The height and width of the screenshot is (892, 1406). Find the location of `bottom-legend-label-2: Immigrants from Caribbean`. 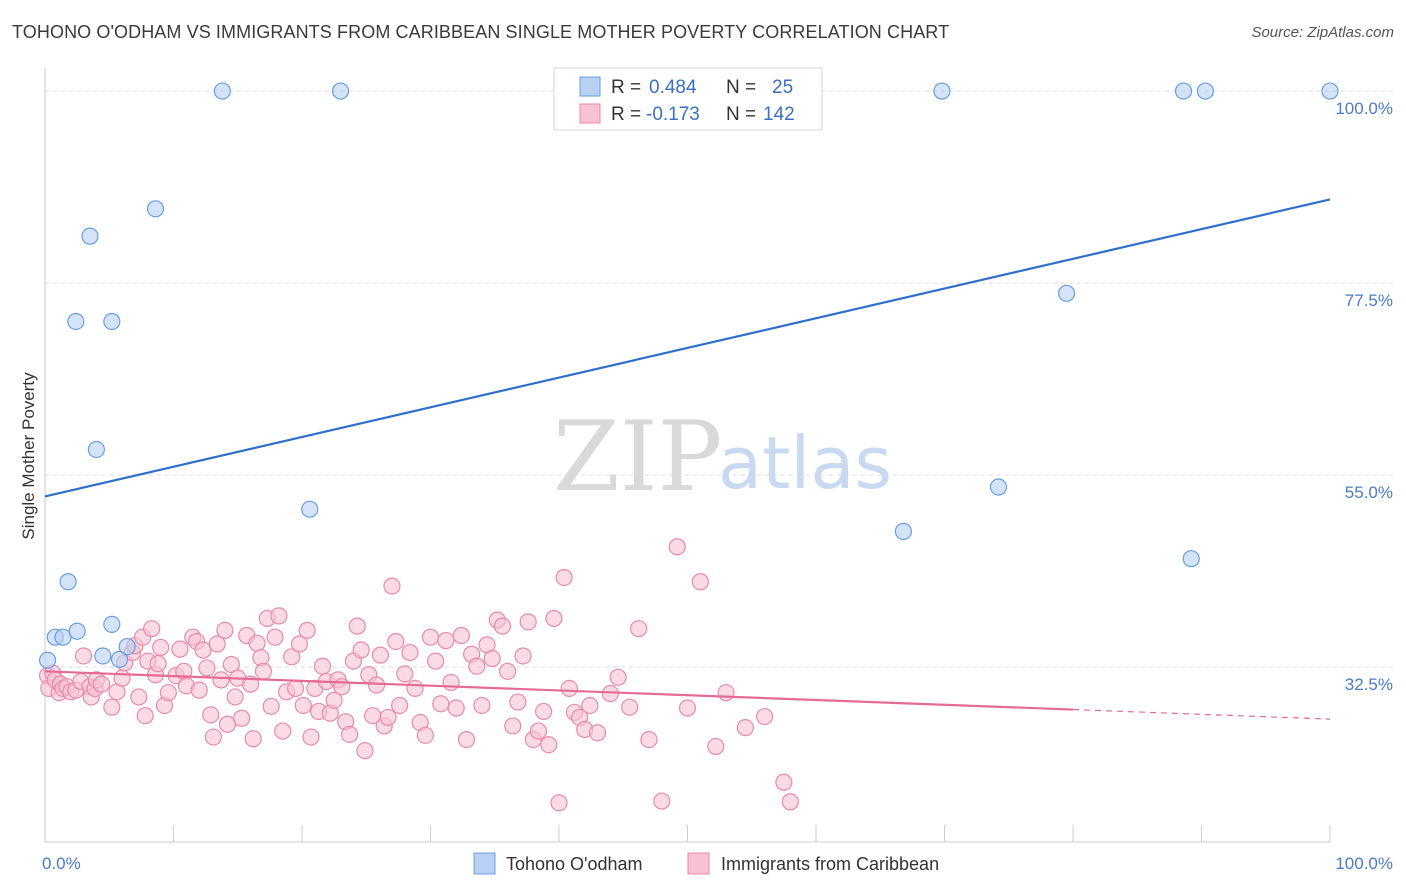

bottom-legend-label-2: Immigrants from Caribbean is located at coordinates (830, 864).